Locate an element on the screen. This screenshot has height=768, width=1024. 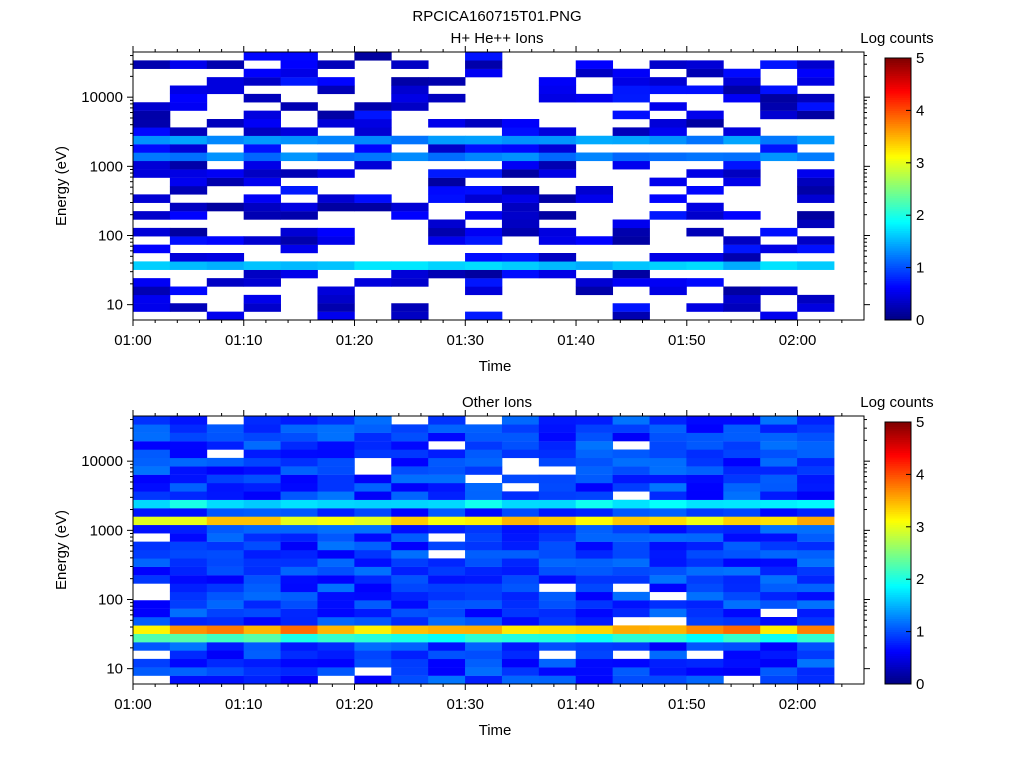
colorbar-tick-label: 5 is located at coordinates (920, 422).